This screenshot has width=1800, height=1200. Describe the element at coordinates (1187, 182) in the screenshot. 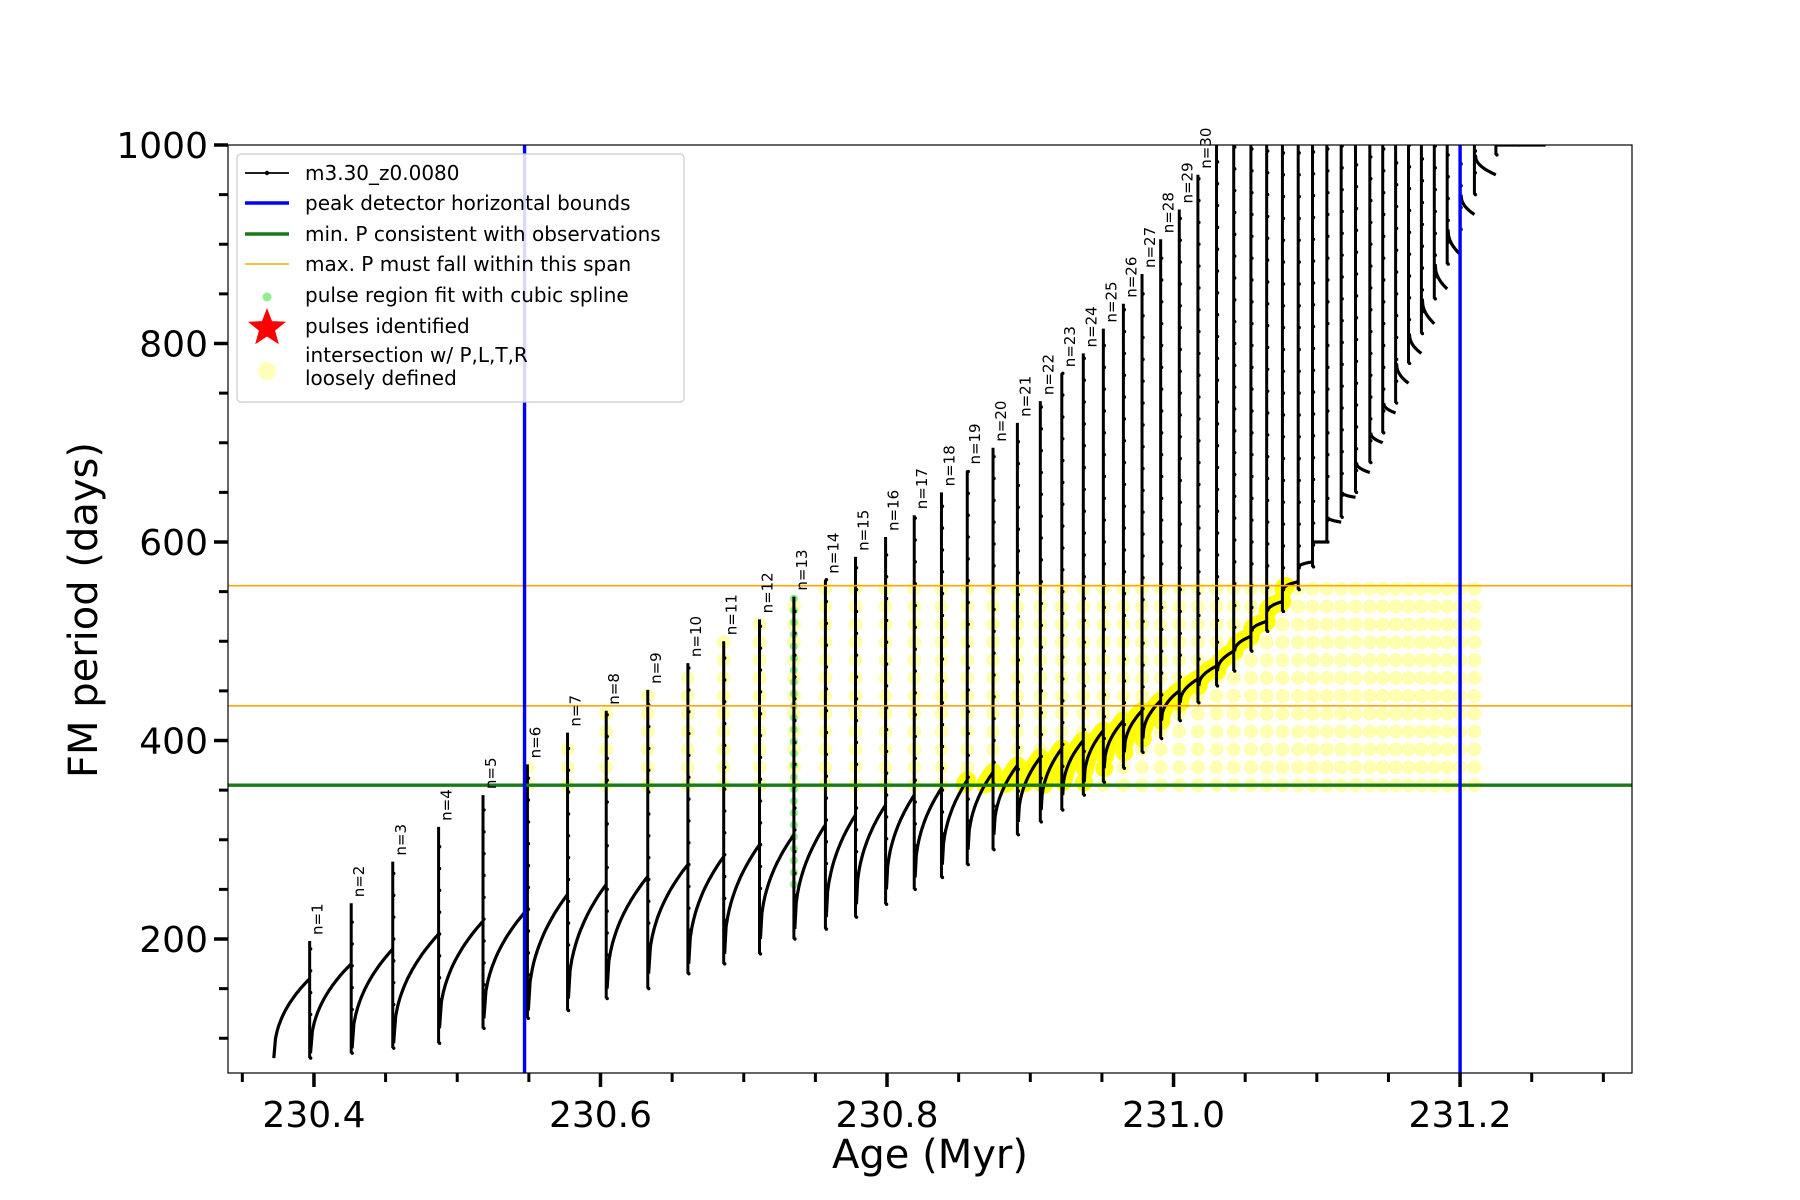

I see `pulse-label: n=29` at that location.